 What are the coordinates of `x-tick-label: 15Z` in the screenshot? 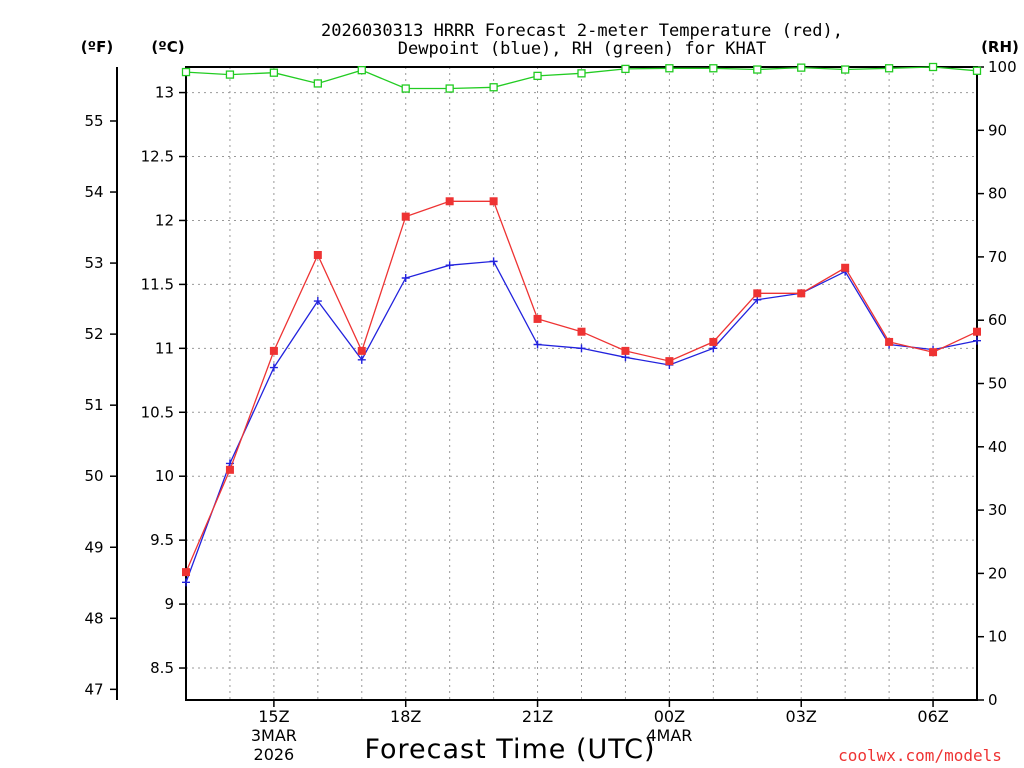 It's located at (273, 716).